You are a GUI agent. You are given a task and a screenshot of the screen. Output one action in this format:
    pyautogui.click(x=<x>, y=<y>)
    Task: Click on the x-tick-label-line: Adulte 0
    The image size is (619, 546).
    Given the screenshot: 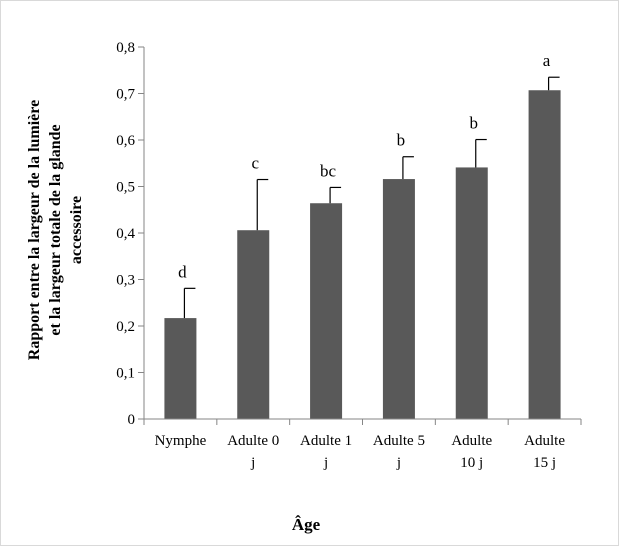 What is the action you would take?
    pyautogui.click(x=253, y=441)
    